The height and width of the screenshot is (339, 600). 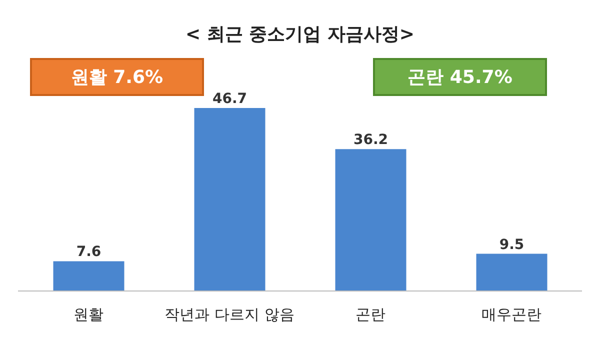 What do you see at coordinates (230, 99) in the screenshot?
I see `data-label: 46.7` at bounding box center [230, 99].